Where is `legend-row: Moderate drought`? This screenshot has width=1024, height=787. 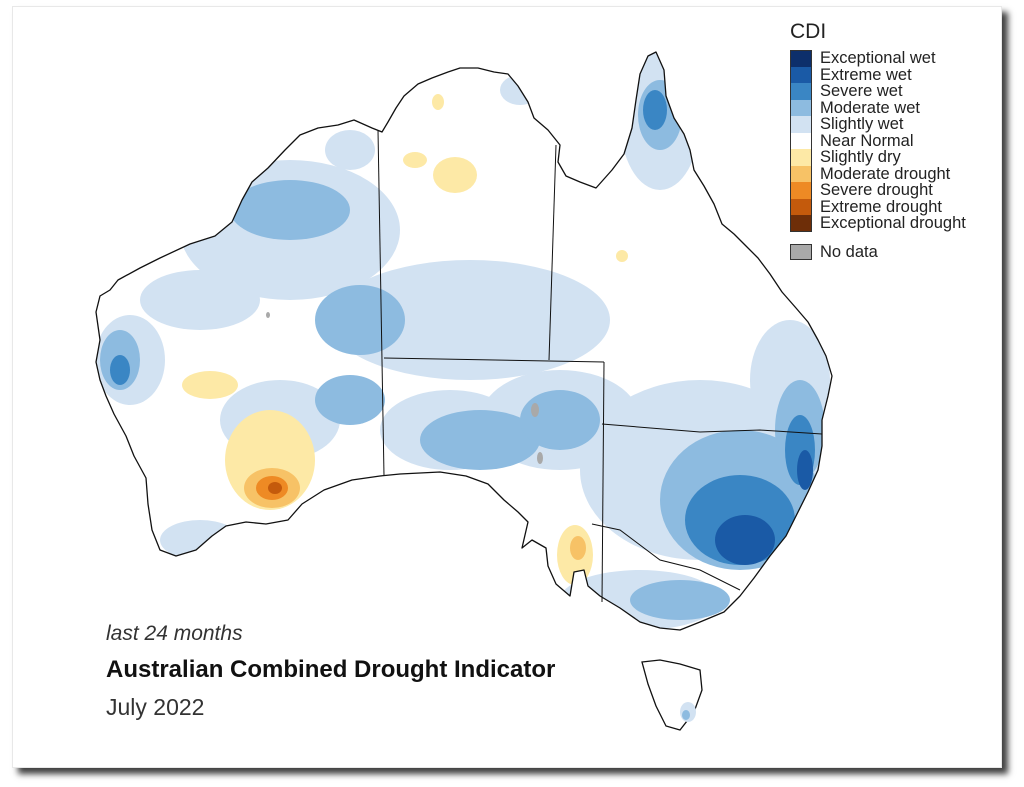
legend-row: Moderate drought is located at coordinates (878, 173).